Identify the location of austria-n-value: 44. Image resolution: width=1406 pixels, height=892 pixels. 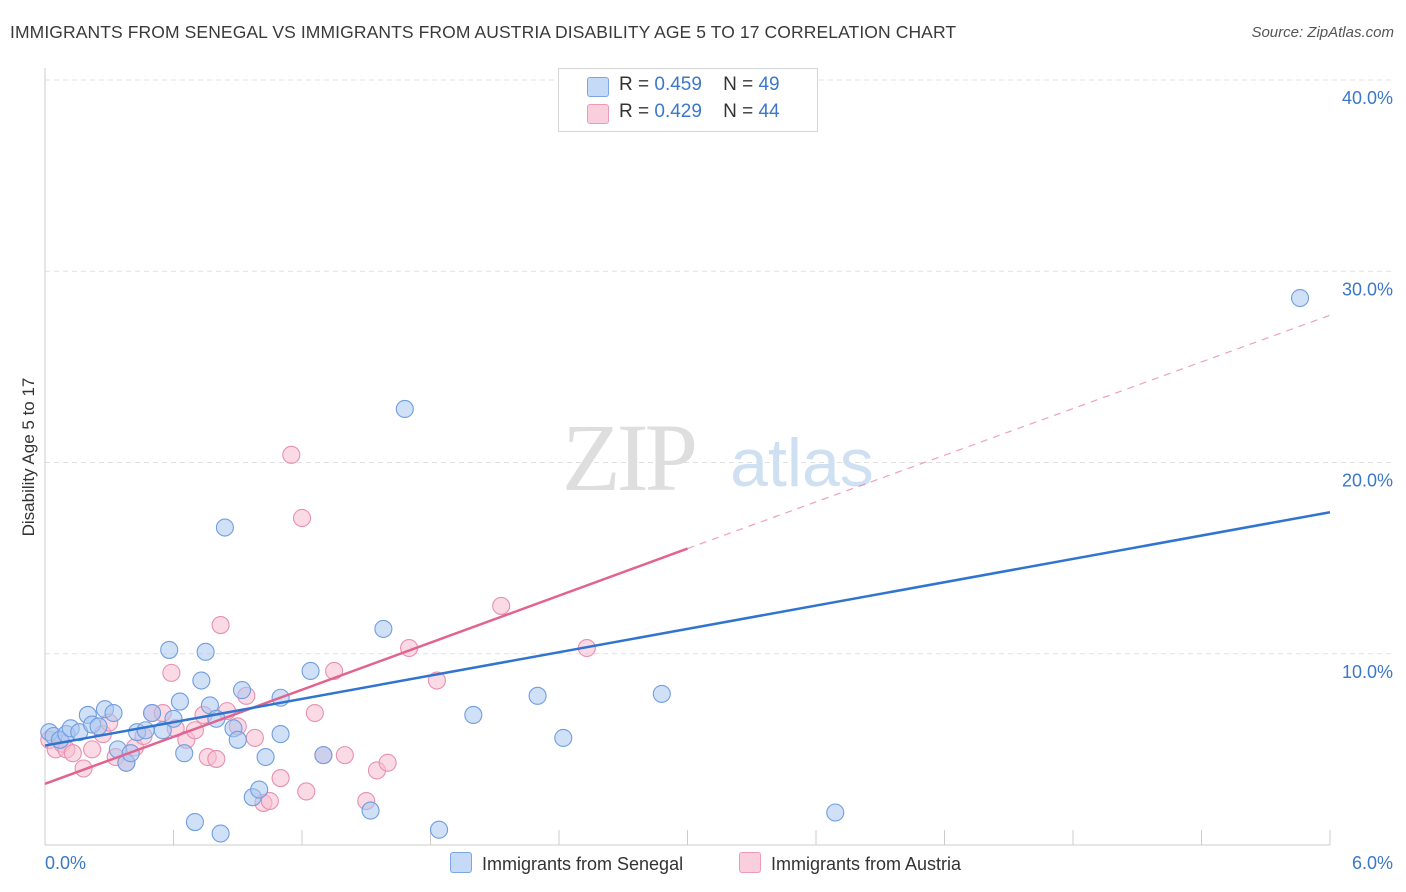
(769, 111).